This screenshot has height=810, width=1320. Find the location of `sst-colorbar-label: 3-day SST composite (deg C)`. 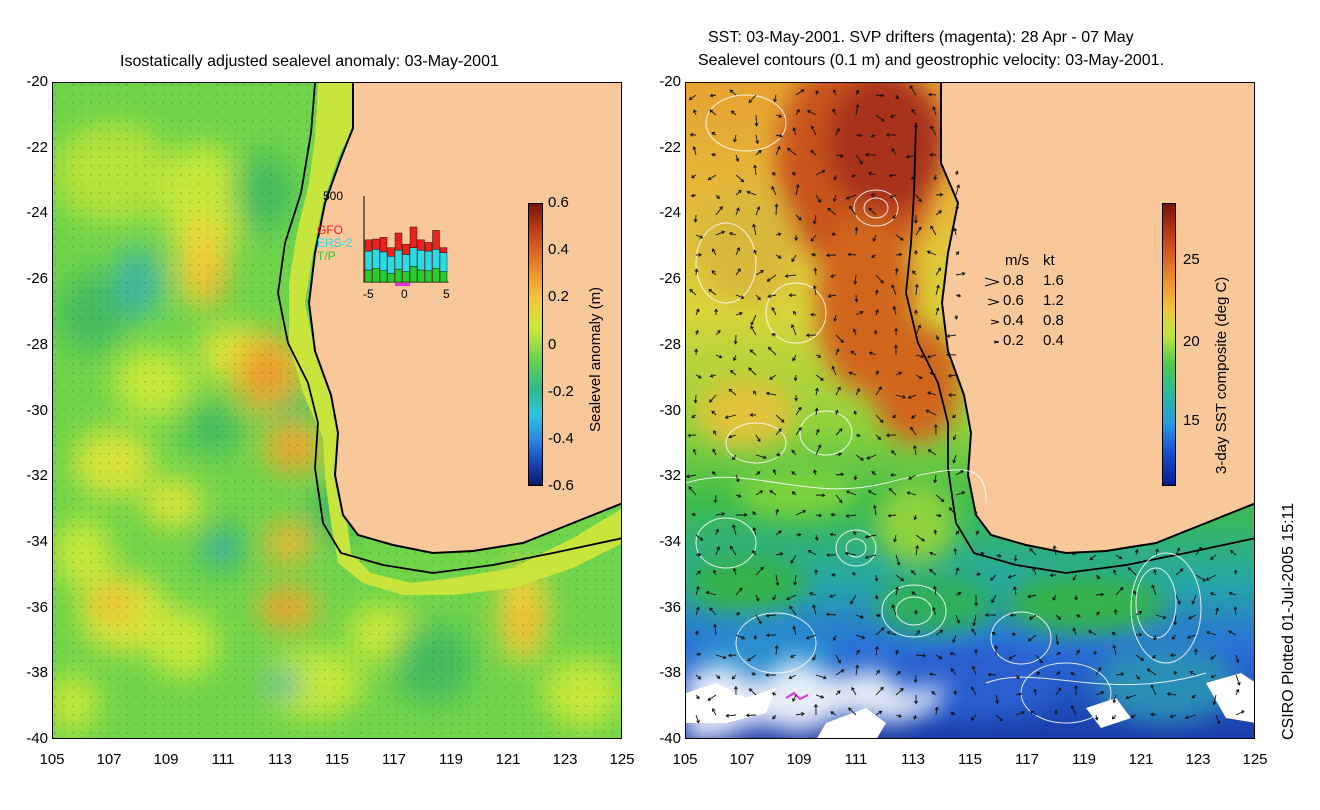

sst-colorbar-label: 3-day SST composite (deg C) is located at coordinates (1221, 375).